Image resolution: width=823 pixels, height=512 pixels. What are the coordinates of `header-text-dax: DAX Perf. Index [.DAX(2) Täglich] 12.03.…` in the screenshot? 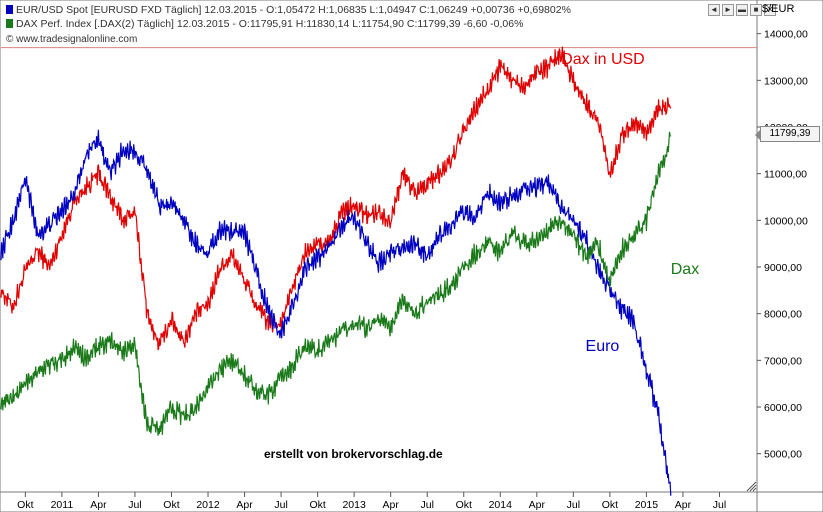 It's located at (270, 24).